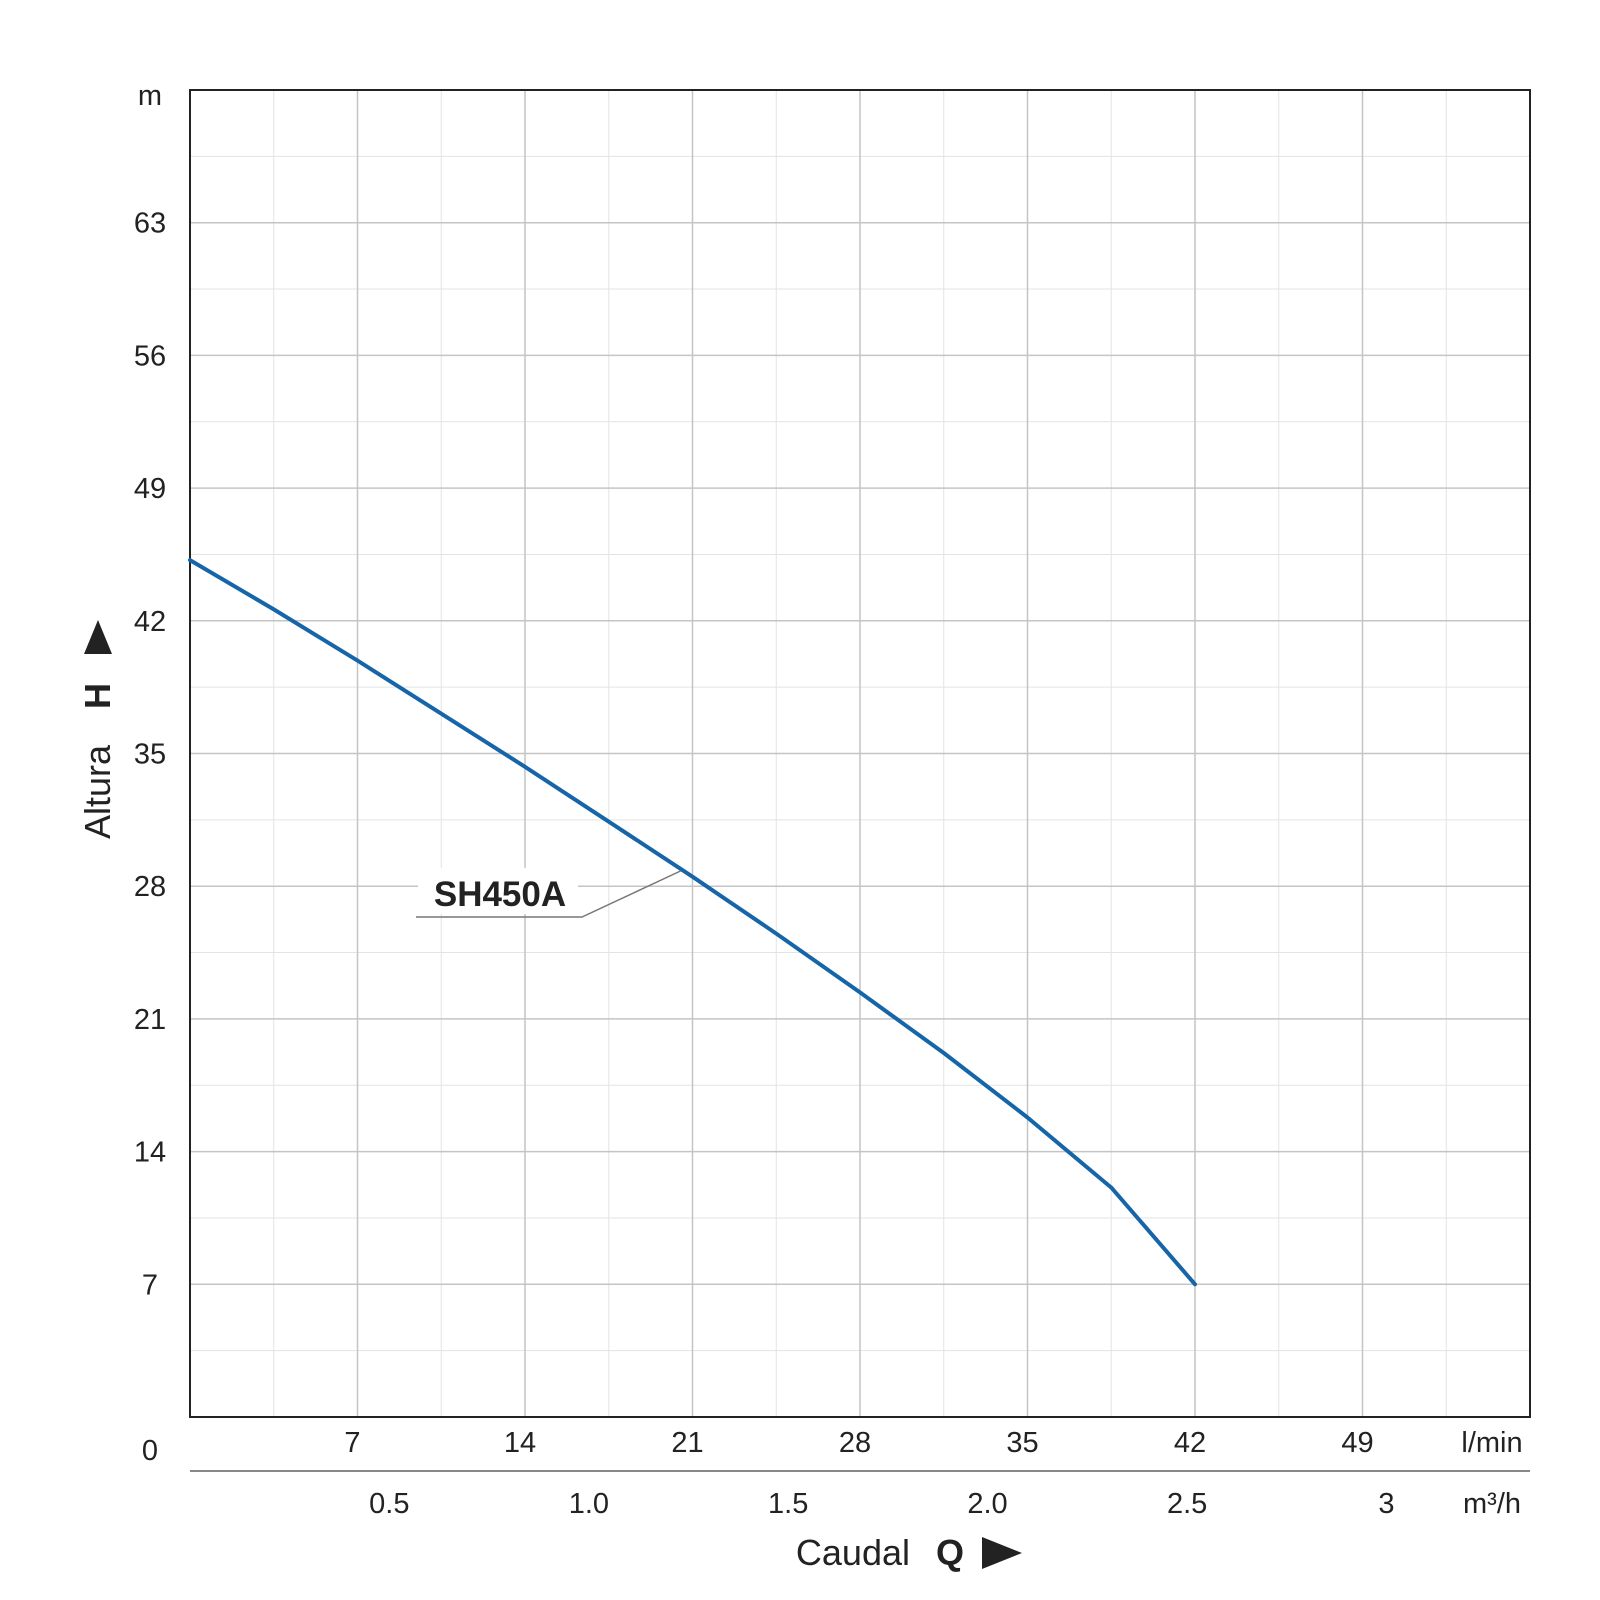 The width and height of the screenshot is (1600, 1600). I want to click on y-arrow-icon, so click(98, 637).